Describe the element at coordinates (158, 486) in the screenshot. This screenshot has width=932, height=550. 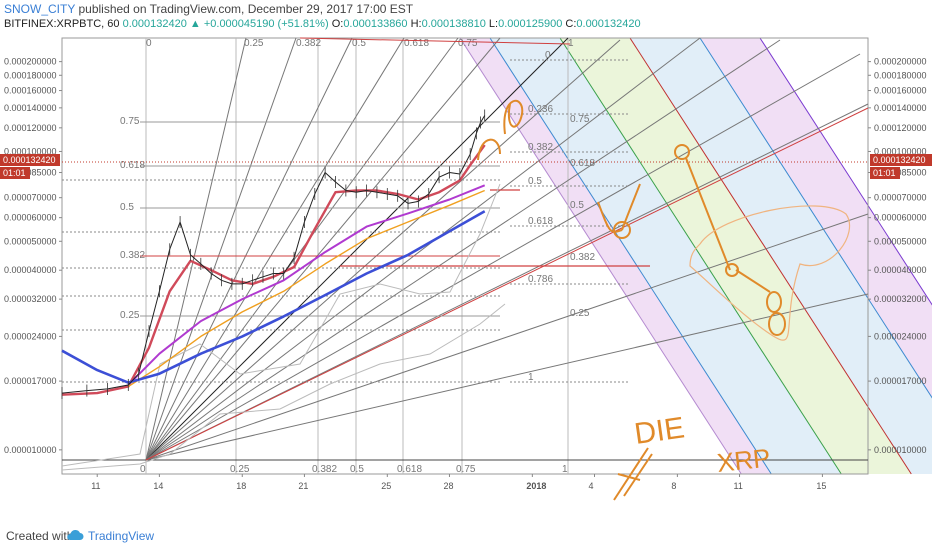
I see `x-tick-label-1: 14` at that location.